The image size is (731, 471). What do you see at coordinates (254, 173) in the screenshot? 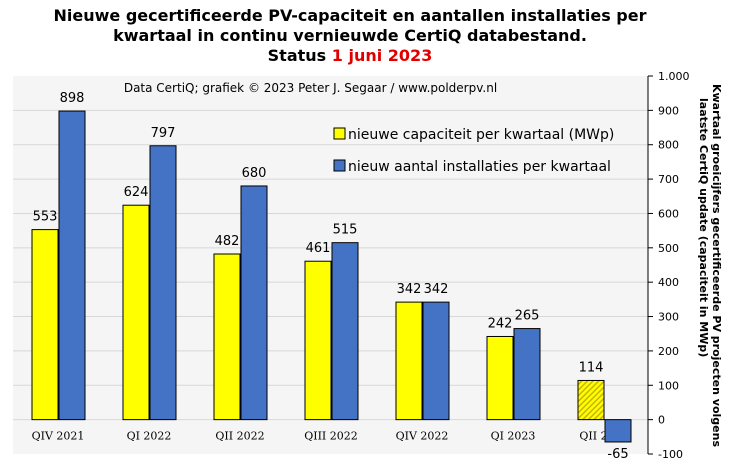
I see `data-label: 680` at bounding box center [254, 173].